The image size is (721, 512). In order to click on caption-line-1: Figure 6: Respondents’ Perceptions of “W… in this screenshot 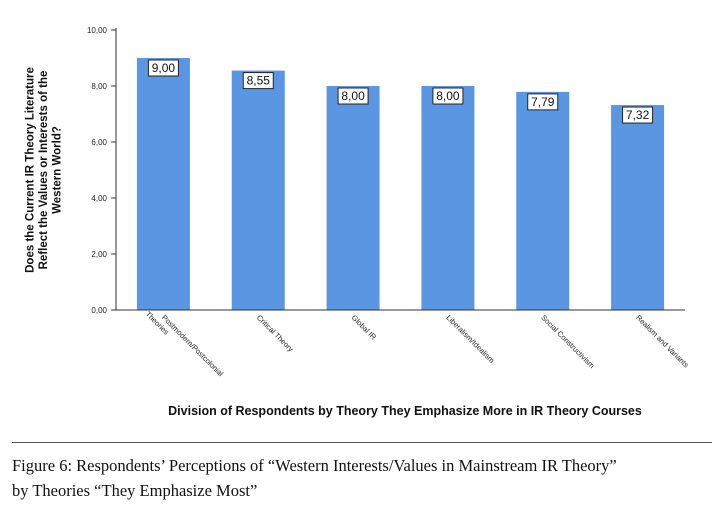, I will do `click(314, 465)`.